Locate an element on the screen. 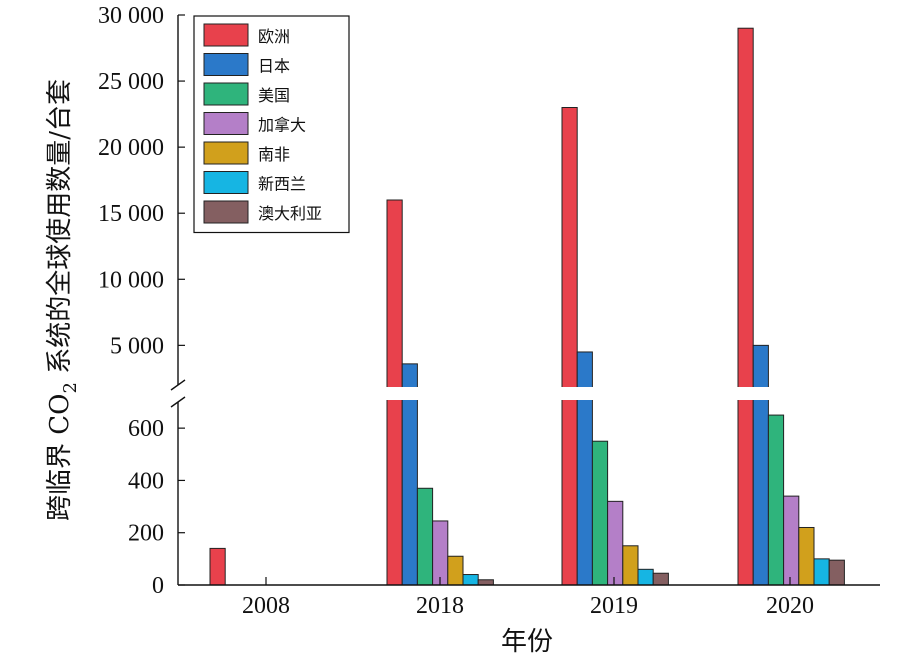  y-tick-label: 10 000 is located at coordinates (131, 280).